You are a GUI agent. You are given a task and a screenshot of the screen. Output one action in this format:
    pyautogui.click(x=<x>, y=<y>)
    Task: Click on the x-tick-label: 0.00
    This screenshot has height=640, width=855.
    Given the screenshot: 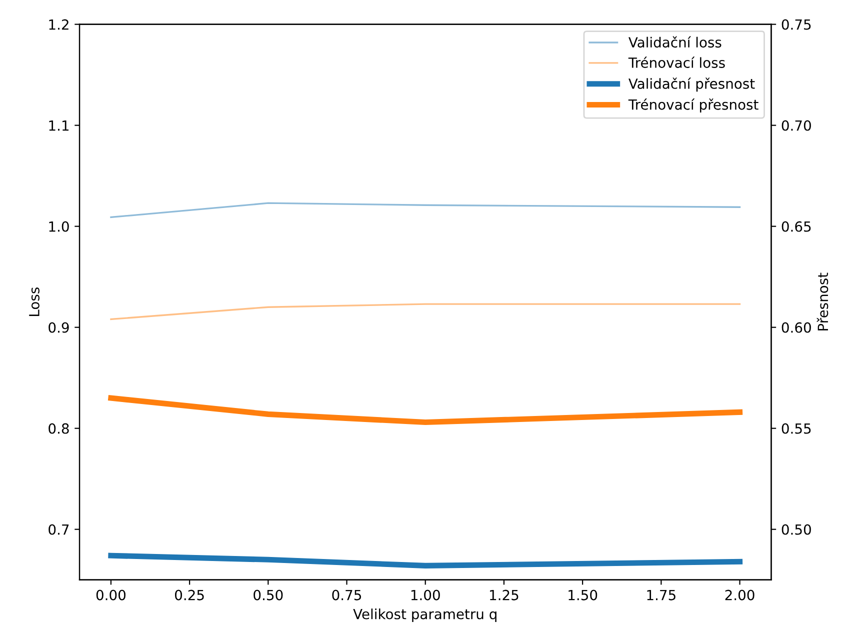 What is the action you would take?
    pyautogui.click(x=111, y=595)
    